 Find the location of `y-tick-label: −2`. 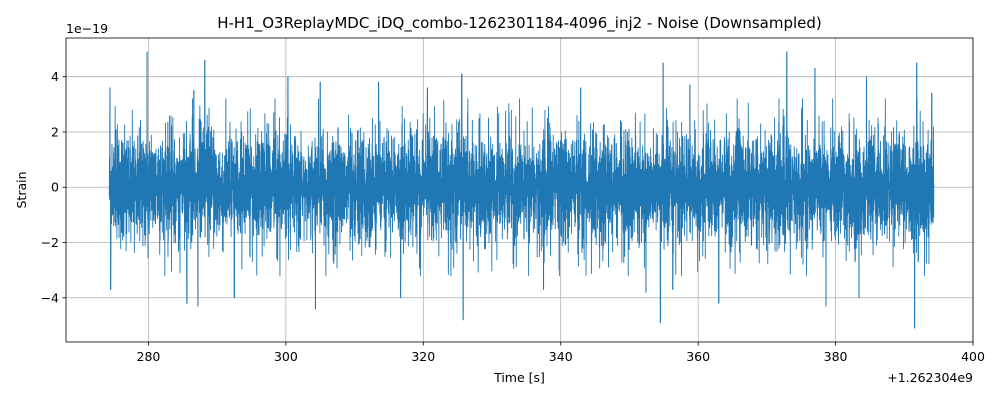

y-tick-label: −2 is located at coordinates (50, 242).